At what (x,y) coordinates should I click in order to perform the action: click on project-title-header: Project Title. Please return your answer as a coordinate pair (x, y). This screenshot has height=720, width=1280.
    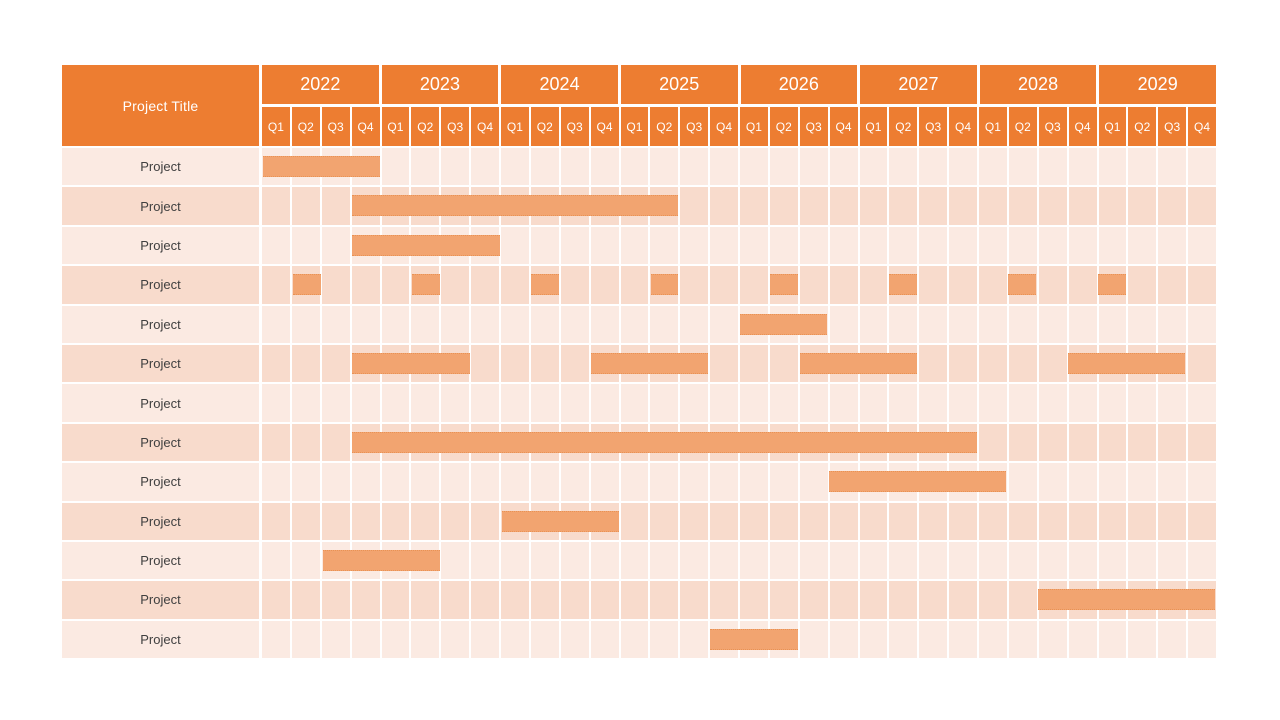
    Looking at the image, I should click on (160, 105).